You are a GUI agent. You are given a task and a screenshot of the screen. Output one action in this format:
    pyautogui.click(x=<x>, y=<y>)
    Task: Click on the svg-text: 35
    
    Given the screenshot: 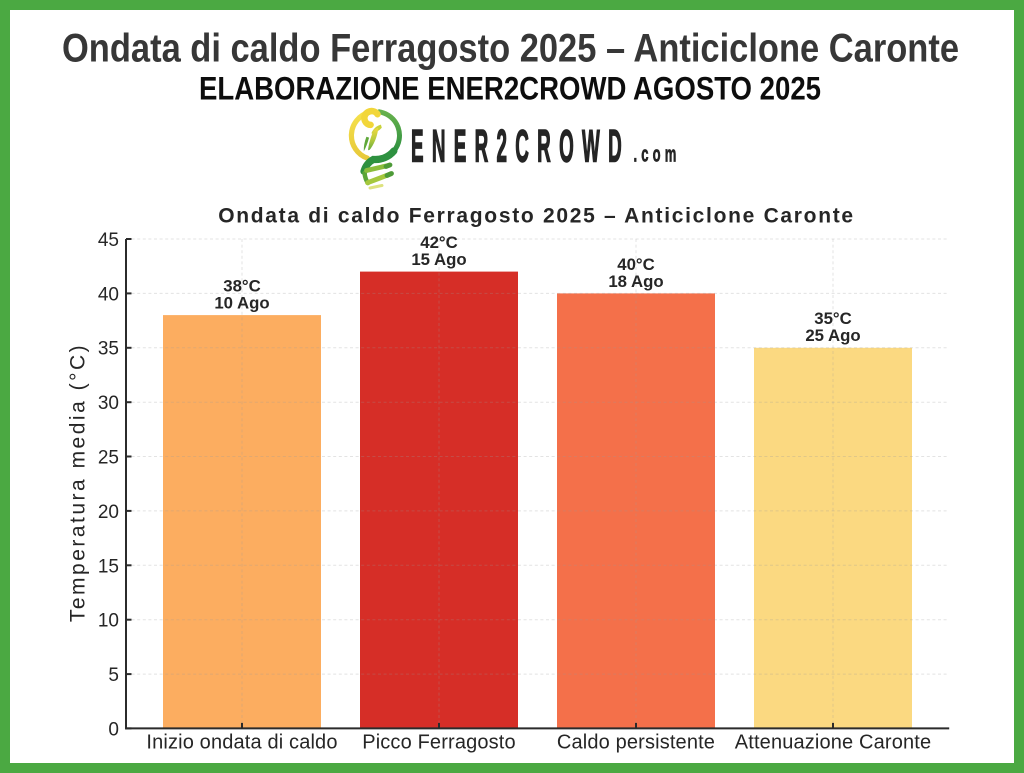 What is the action you would take?
    pyautogui.click(x=108, y=349)
    